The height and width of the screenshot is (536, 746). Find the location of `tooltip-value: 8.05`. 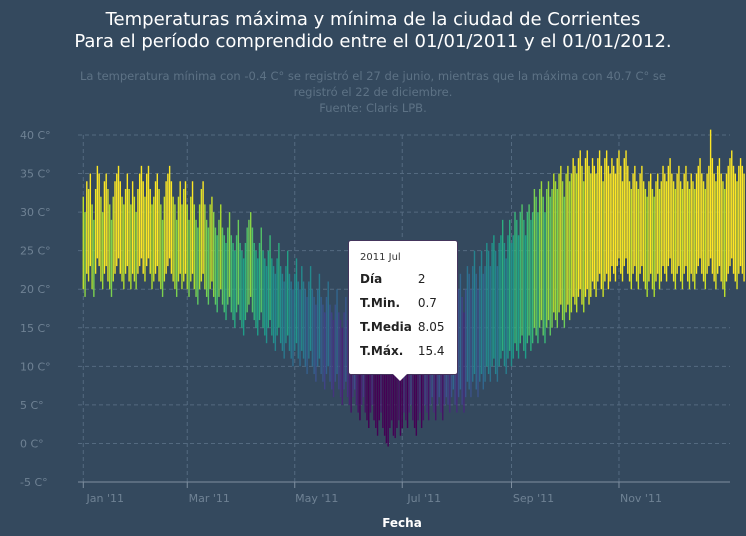

tooltip-value: 8.05 is located at coordinates (431, 327).